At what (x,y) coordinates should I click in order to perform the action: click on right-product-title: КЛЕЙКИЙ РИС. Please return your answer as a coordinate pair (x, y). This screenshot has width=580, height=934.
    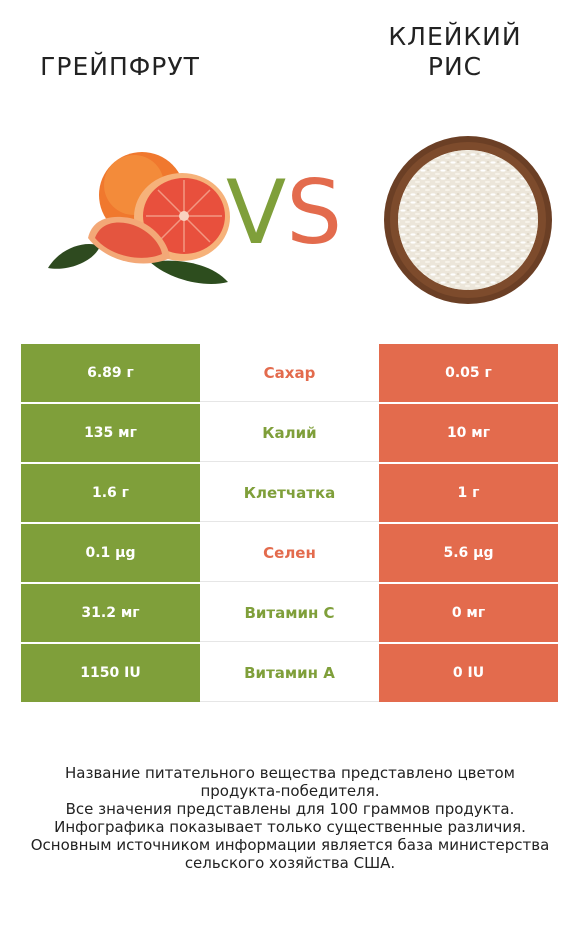
    Looking at the image, I should click on (455, 52).